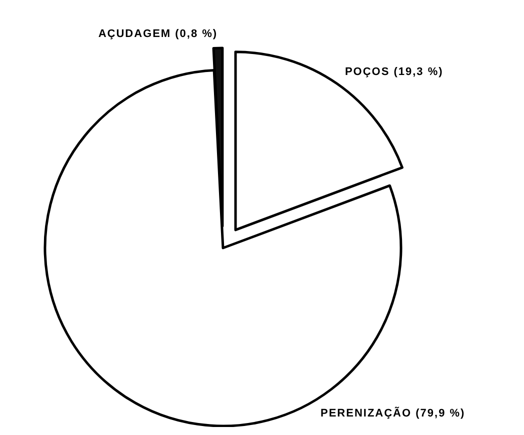  What do you see at coordinates (158, 34) in the screenshot?
I see `slice-label: AÇUDAGEM (0,8 %)` at bounding box center [158, 34].